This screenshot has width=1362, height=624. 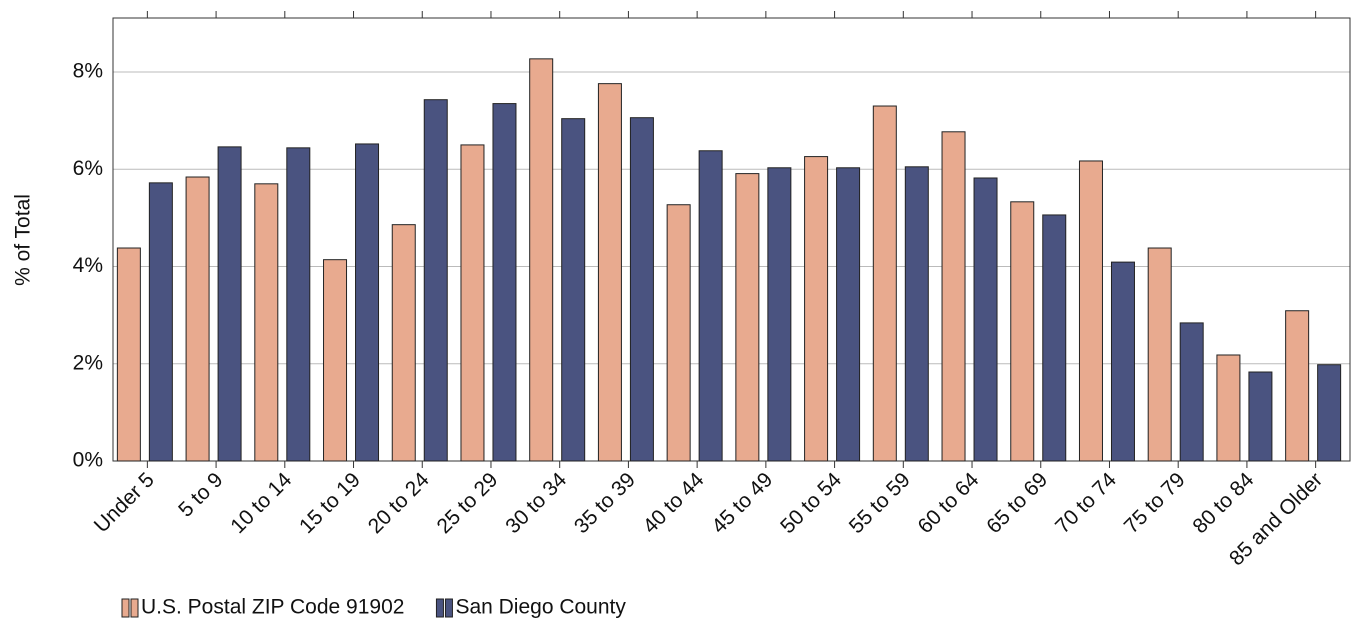 I want to click on x-tick-label: 40 to 44, so click(x=674, y=503).